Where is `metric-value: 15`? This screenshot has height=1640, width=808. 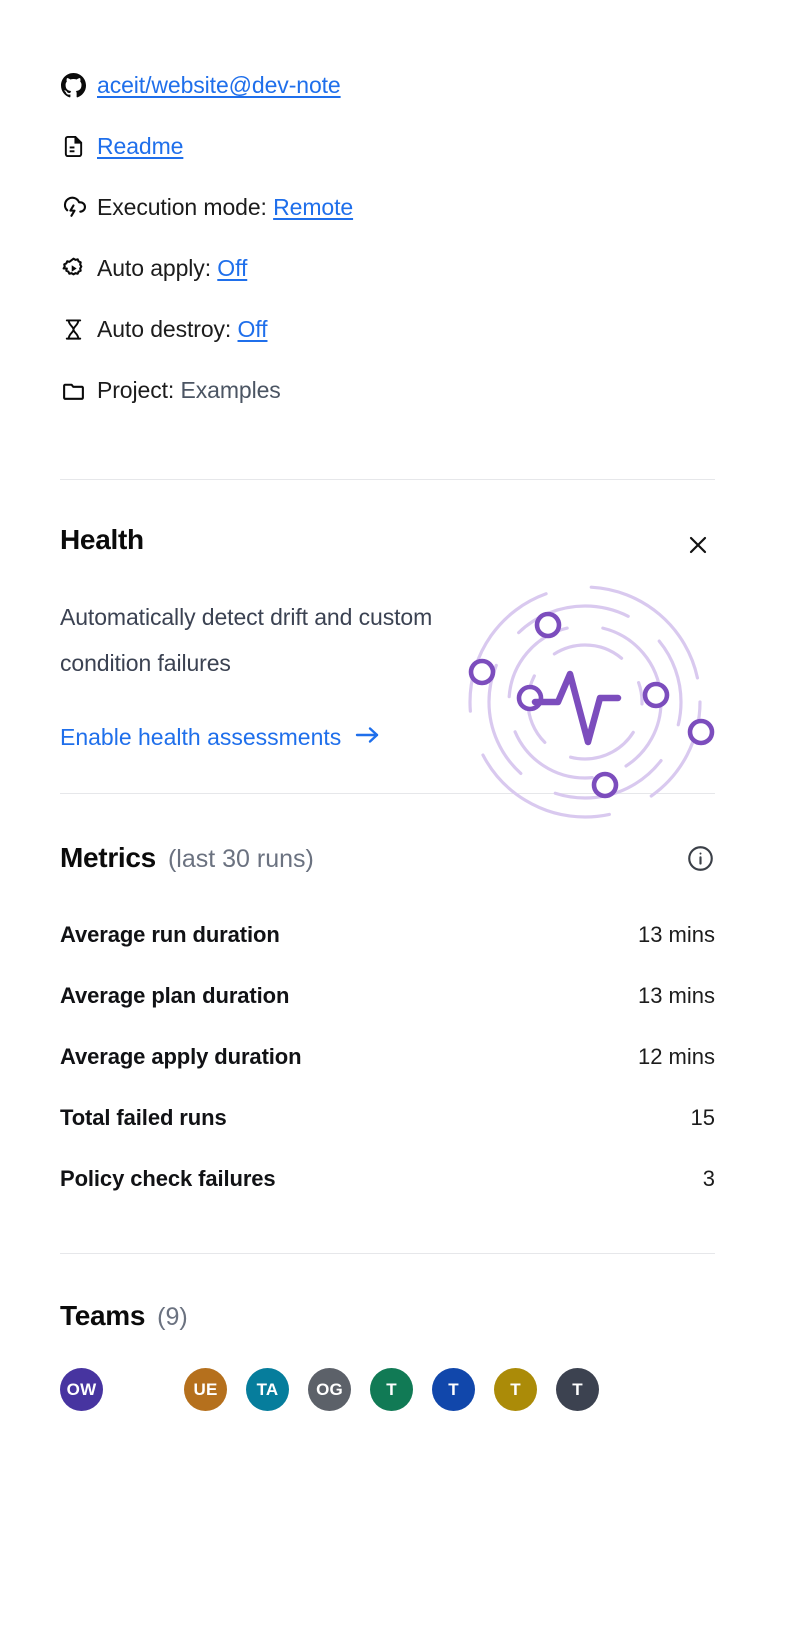 metric-value: 15 is located at coordinates (702, 1117).